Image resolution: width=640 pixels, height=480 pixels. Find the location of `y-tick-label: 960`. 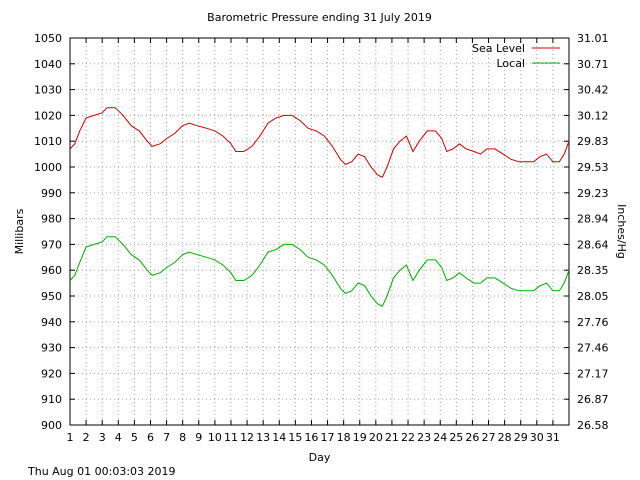

y-tick-label: 960 is located at coordinates (51, 270).